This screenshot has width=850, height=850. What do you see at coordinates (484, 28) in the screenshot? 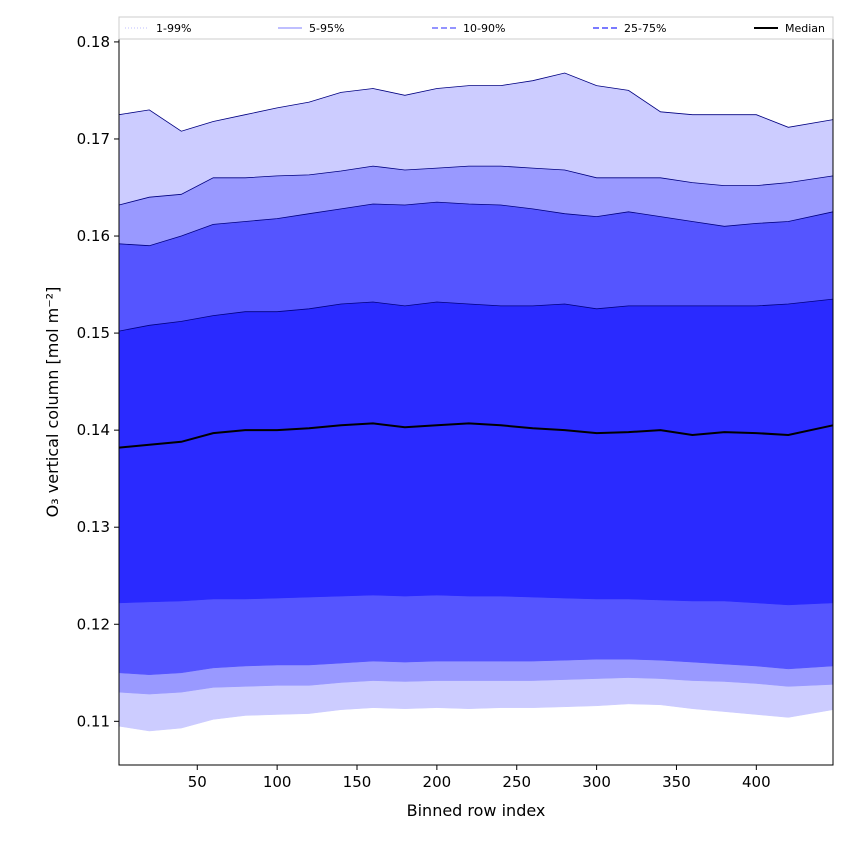
I see `legend-label-2: 10-90%` at bounding box center [484, 28].